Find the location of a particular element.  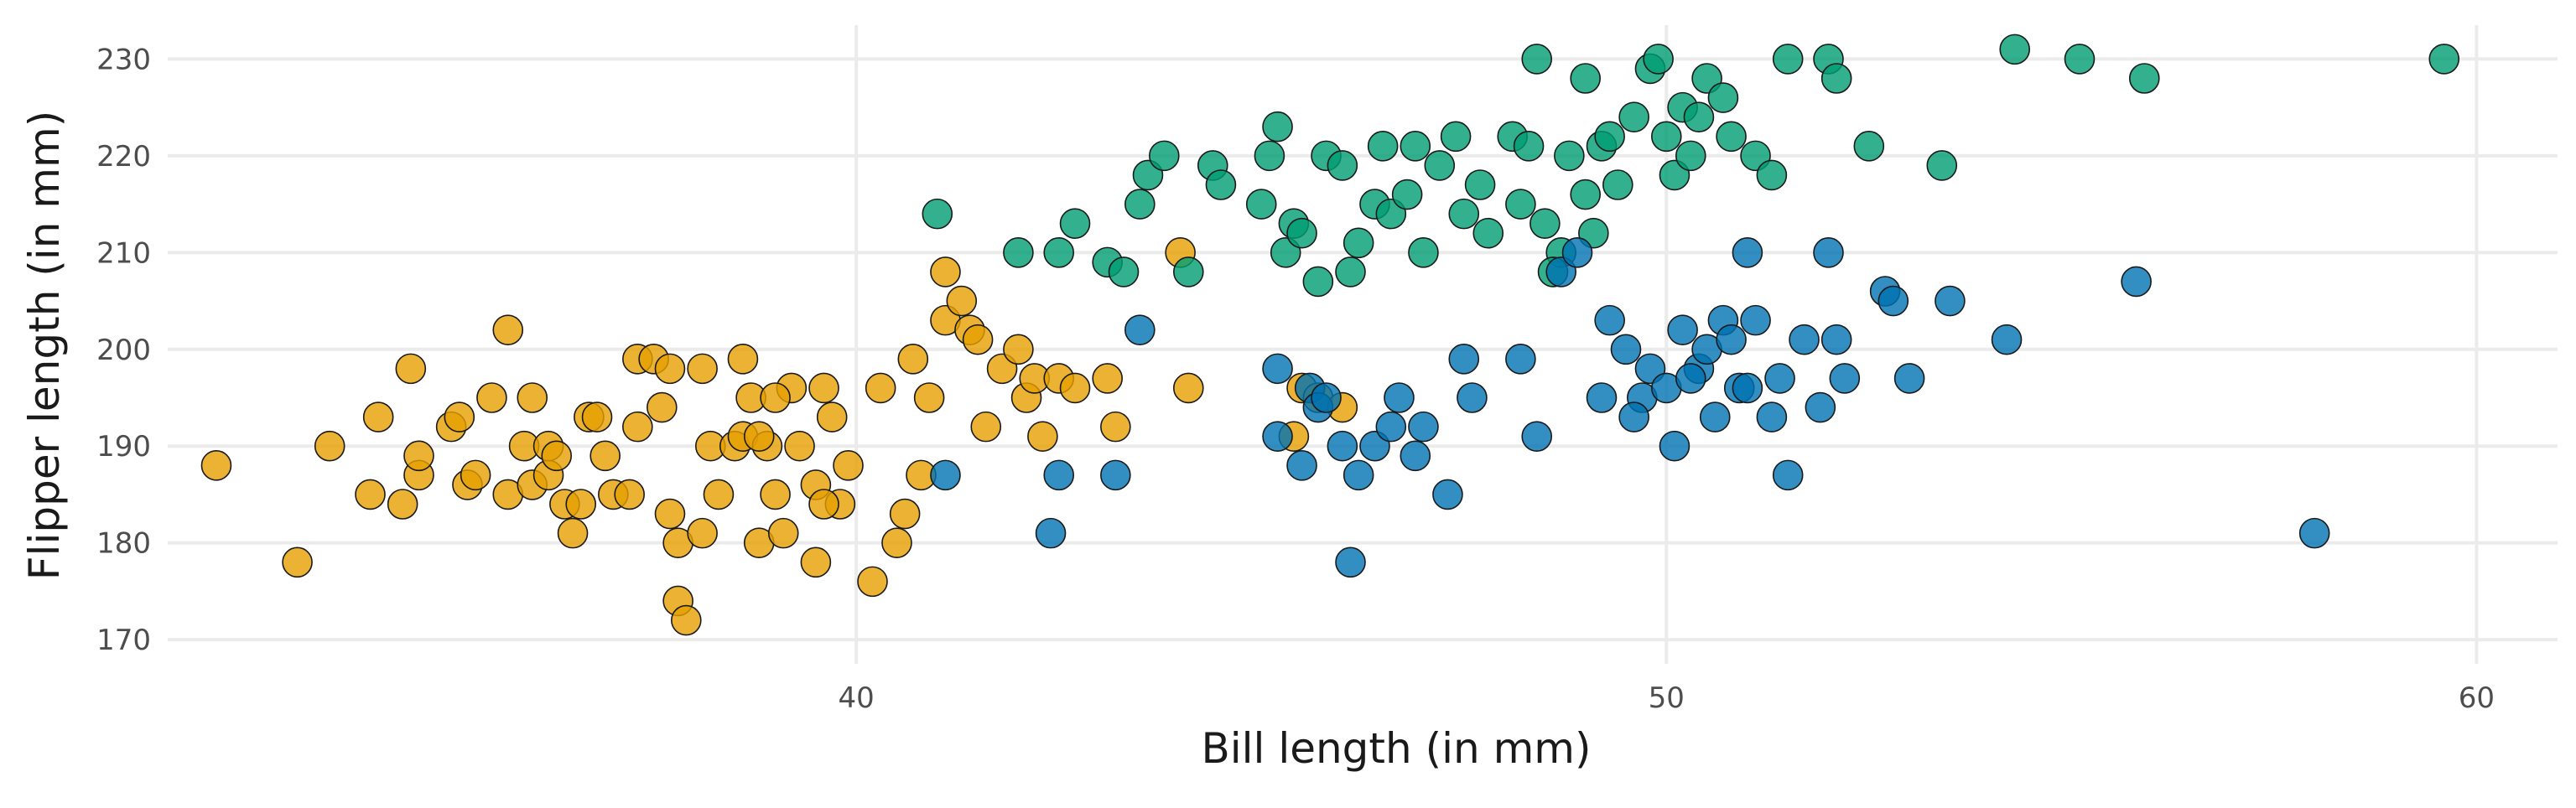

x-axis-title: Bill length (in mm) is located at coordinates (1396, 748).